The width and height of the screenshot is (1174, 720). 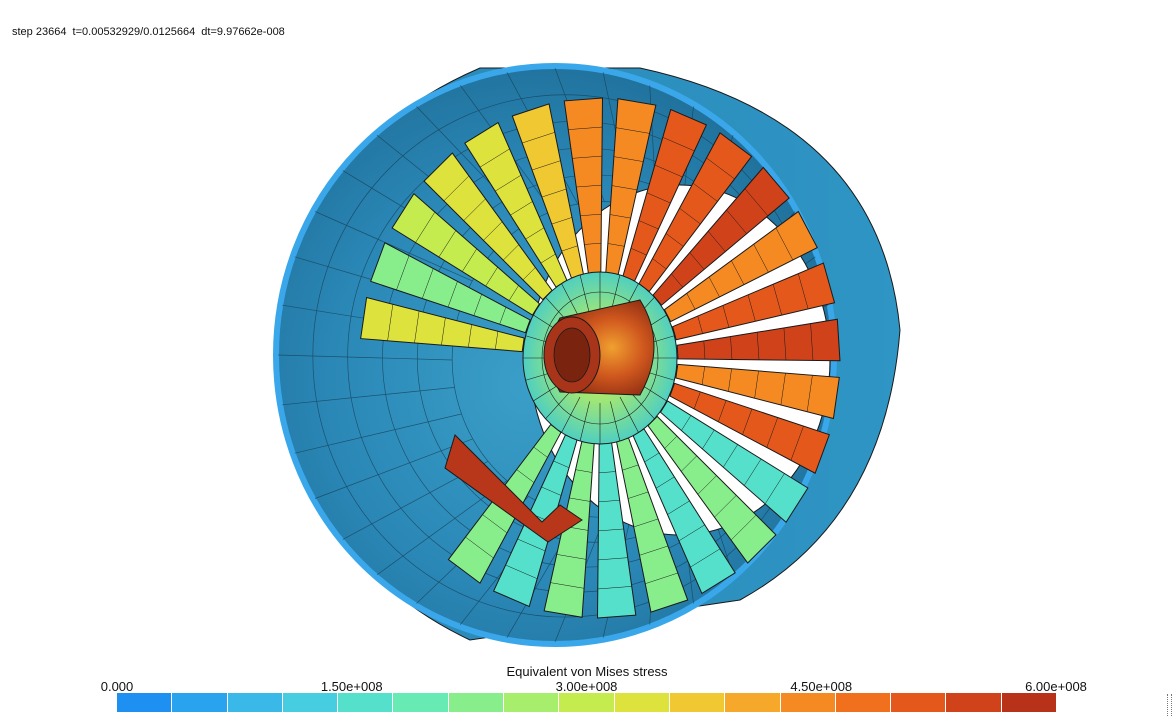 What do you see at coordinates (587, 671) in the screenshot?
I see `colorbar-title: Equivalent von Mises stress` at bounding box center [587, 671].